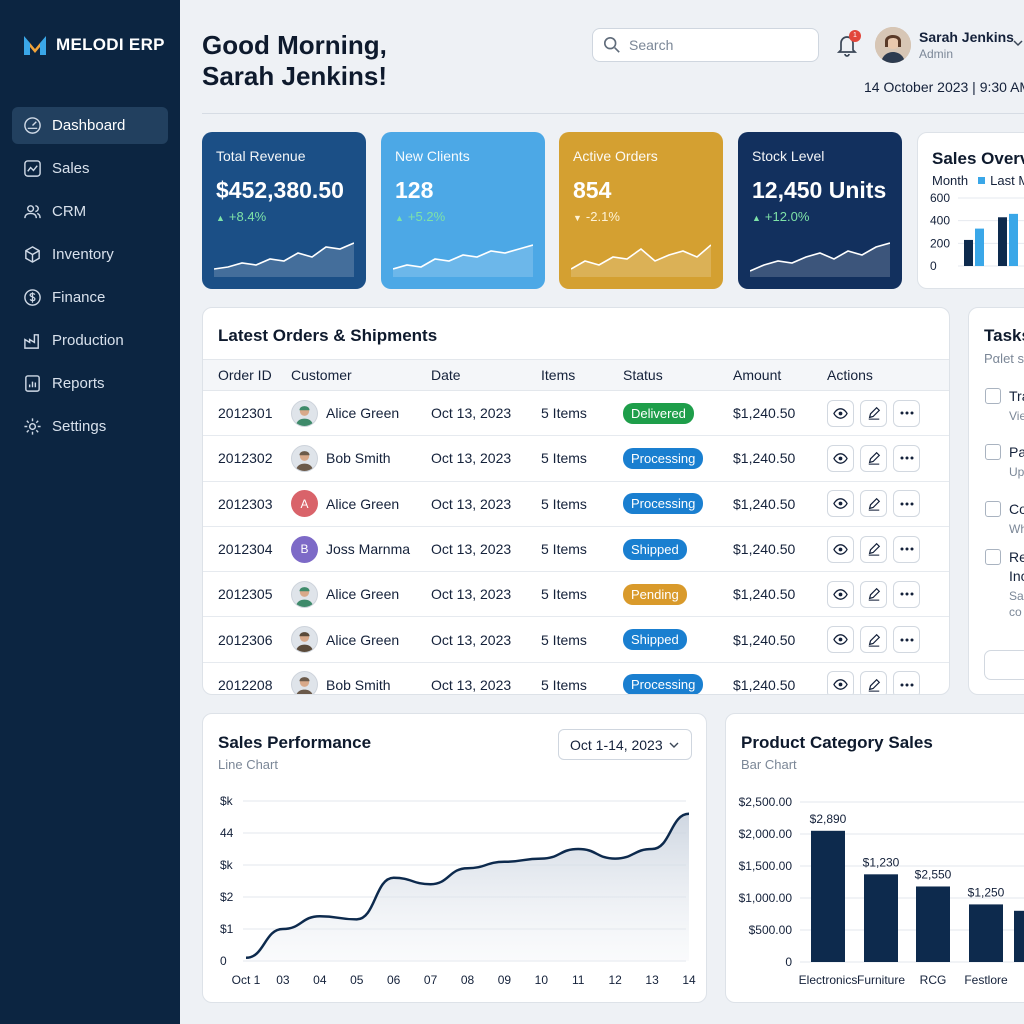 This screenshot has width=1024, height=1024. I want to click on column-header: Customer, so click(361, 375).